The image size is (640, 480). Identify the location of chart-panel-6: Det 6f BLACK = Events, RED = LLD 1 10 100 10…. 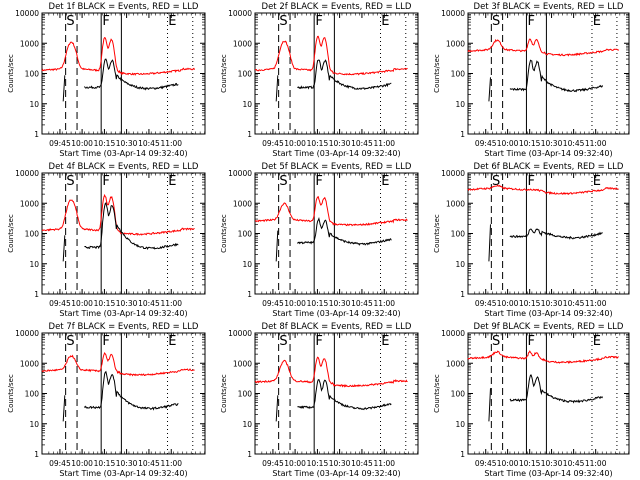
(531, 240).